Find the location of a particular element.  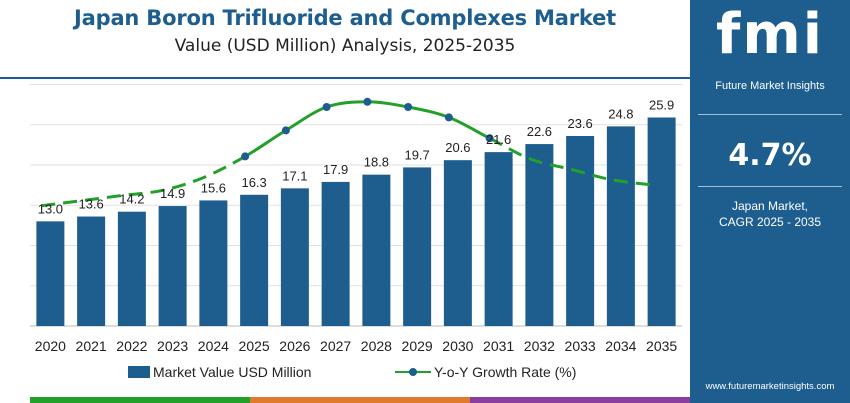

growth-marker-2025 is located at coordinates (245, 156).